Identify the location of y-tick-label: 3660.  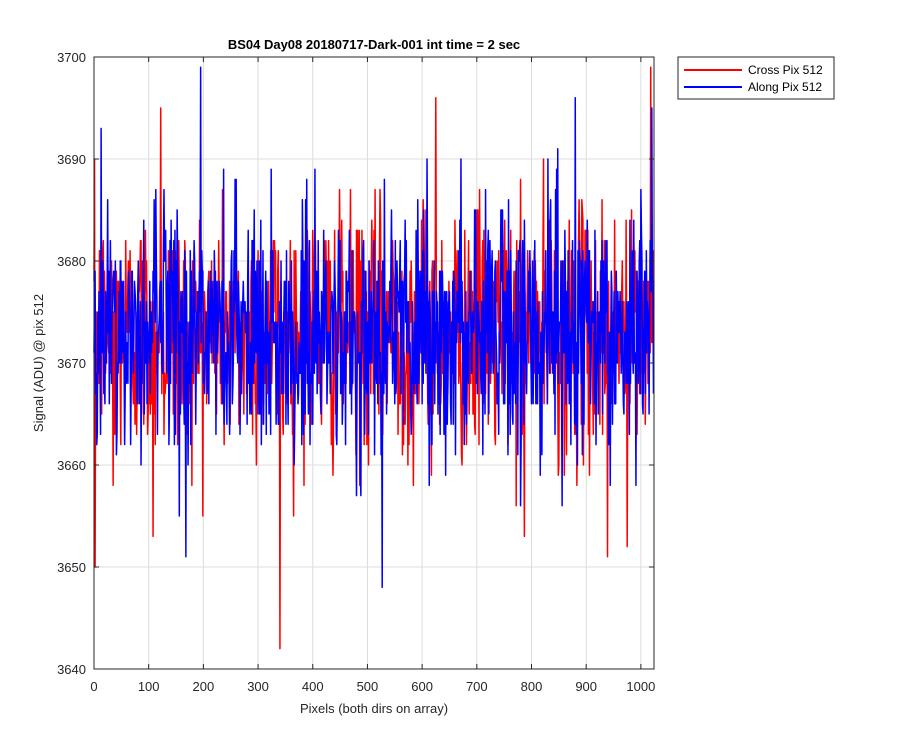
(71, 465).